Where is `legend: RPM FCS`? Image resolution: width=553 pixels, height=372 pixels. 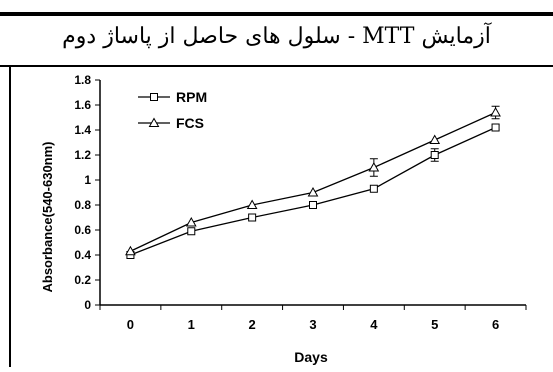
legend: RPM FCS is located at coordinates (172, 110).